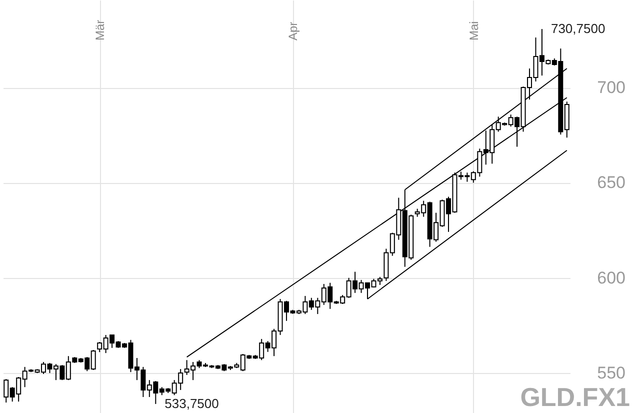  What do you see at coordinates (611, 182) in the screenshot?
I see `y-tick-label: 650` at bounding box center [611, 182].